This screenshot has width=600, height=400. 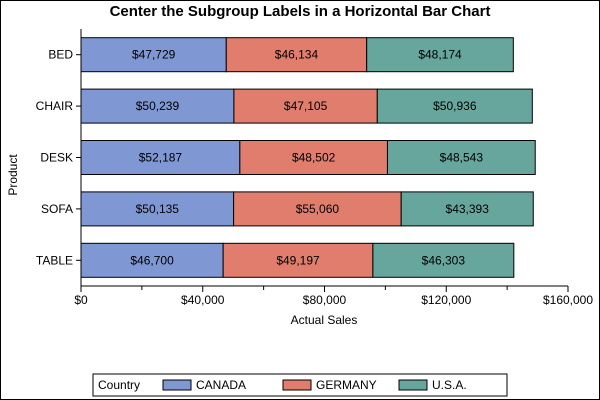 I want to click on x-tick-label: $160,000, so click(x=568, y=300).